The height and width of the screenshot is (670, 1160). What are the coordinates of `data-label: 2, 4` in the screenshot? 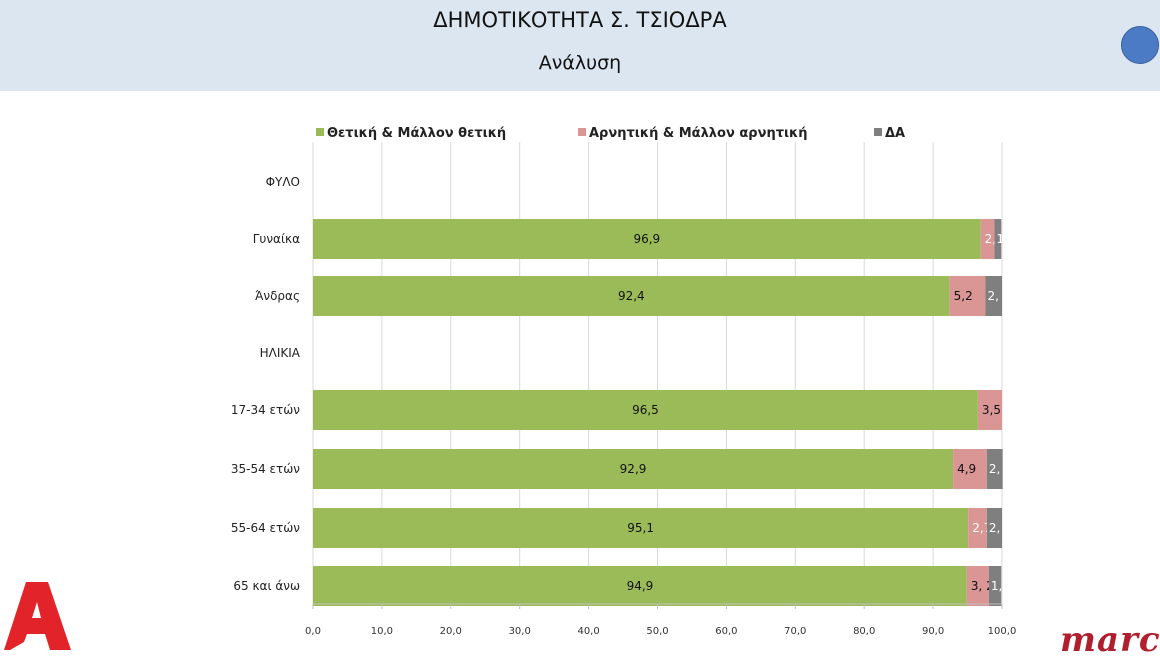 It's located at (998, 296).